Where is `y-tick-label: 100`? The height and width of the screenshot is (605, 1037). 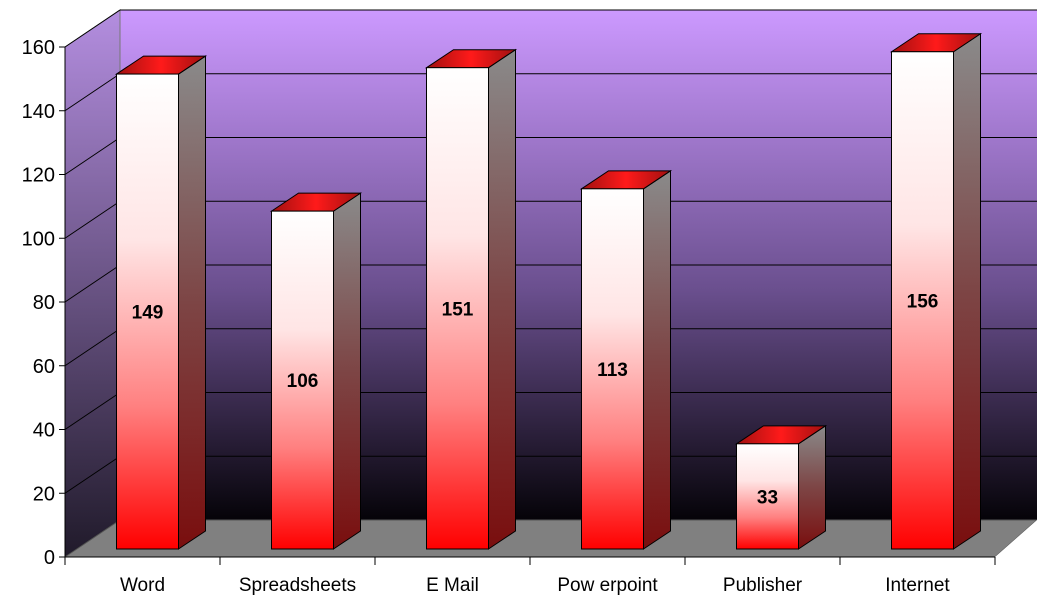
y-tick-label: 100 is located at coordinates (38, 239).